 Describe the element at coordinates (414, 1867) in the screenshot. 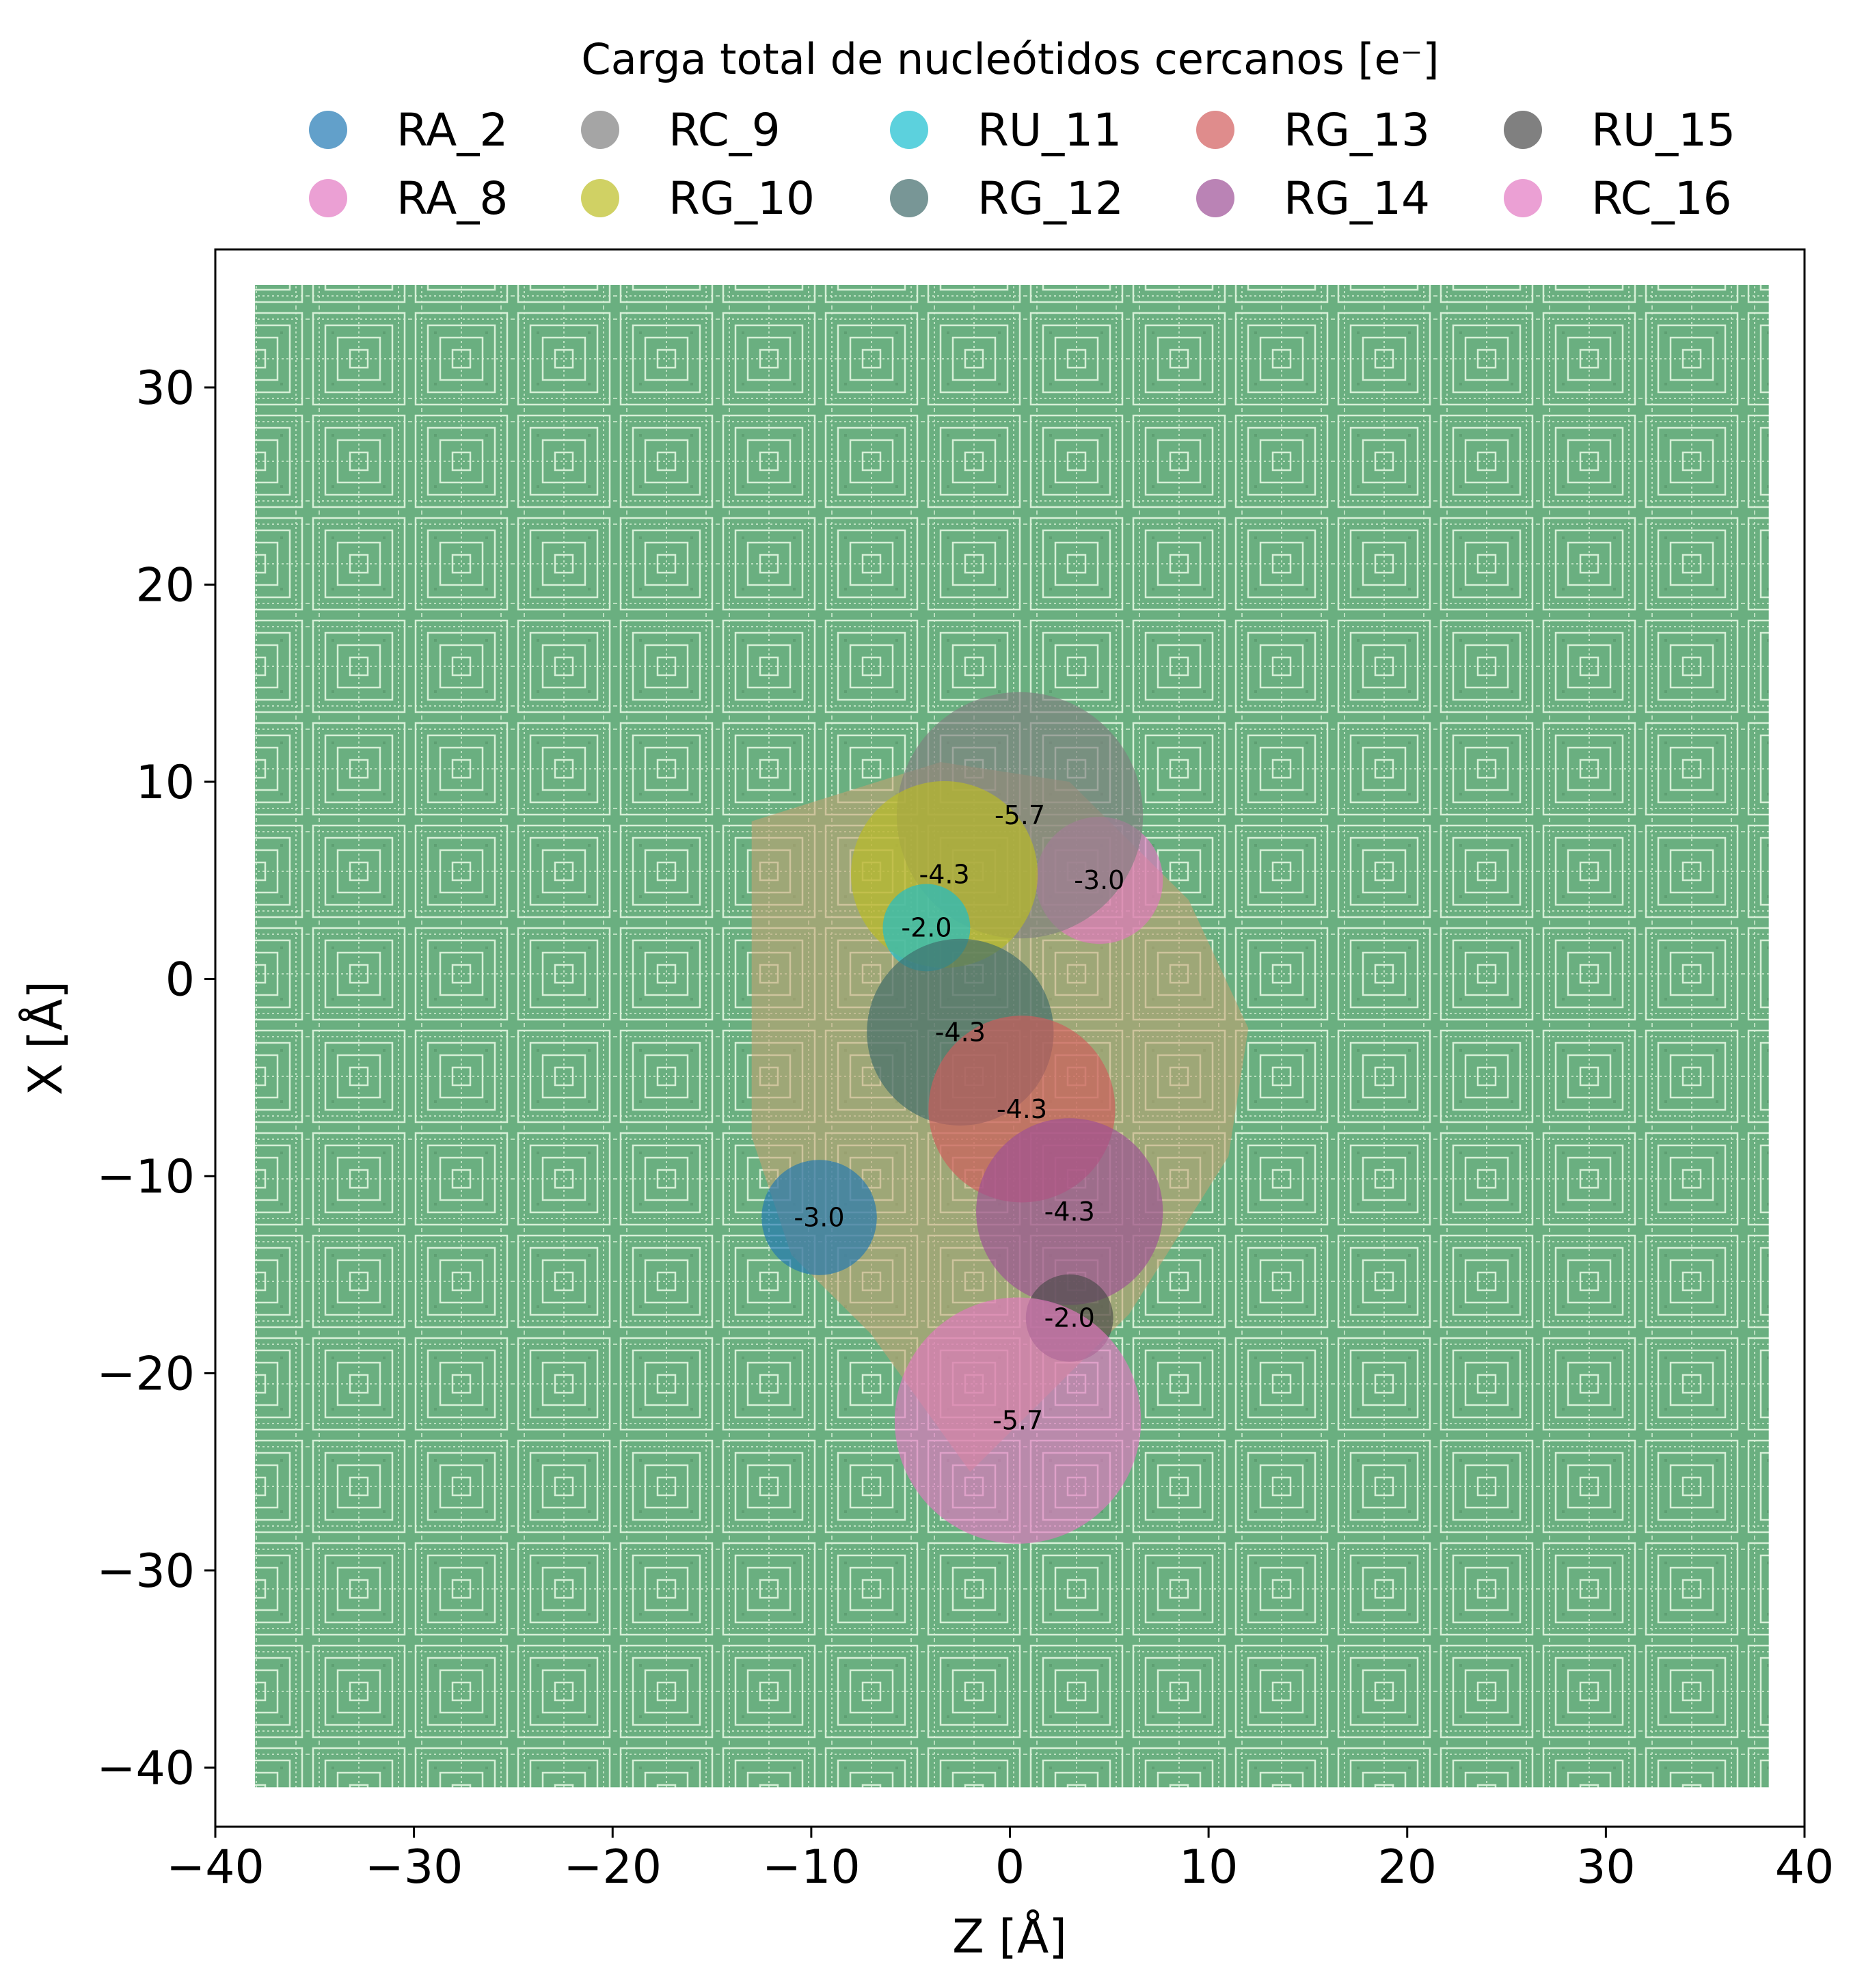

I see `x-tick-label: −30` at that location.